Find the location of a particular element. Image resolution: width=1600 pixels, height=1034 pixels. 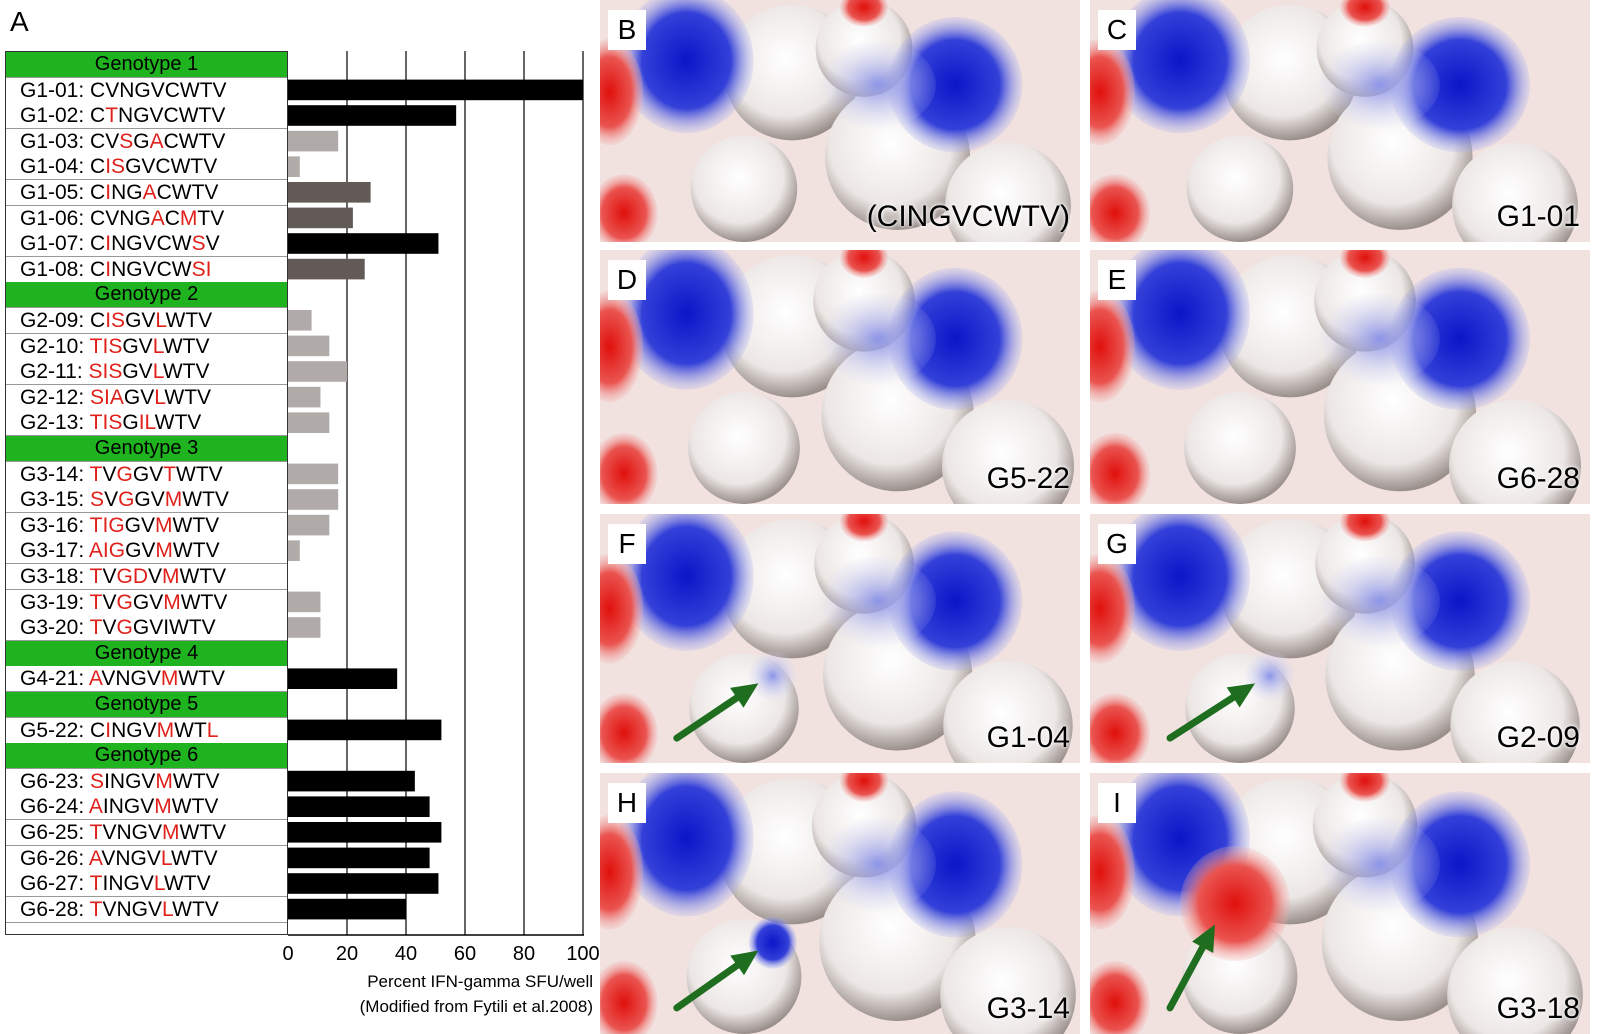

peptide-label: G2-09: CISGVLWTV is located at coordinates (146, 321).